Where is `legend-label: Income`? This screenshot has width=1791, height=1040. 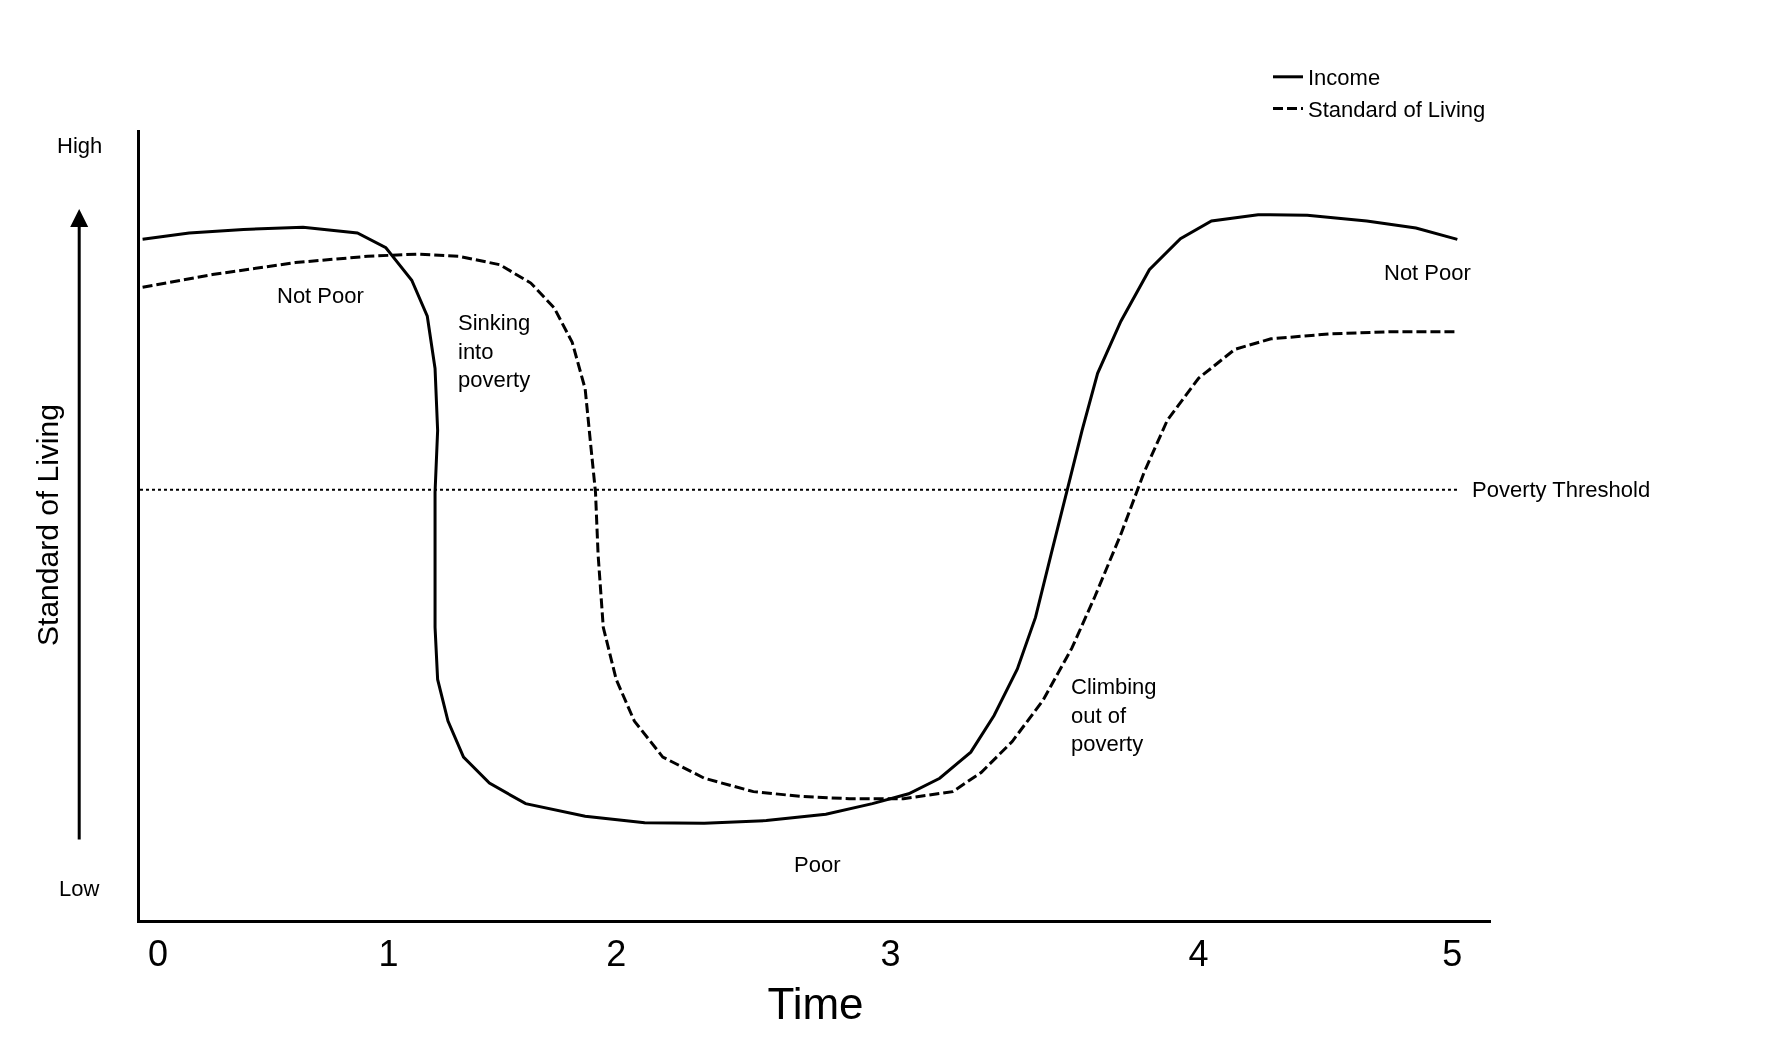
legend-label: Income is located at coordinates (1344, 78).